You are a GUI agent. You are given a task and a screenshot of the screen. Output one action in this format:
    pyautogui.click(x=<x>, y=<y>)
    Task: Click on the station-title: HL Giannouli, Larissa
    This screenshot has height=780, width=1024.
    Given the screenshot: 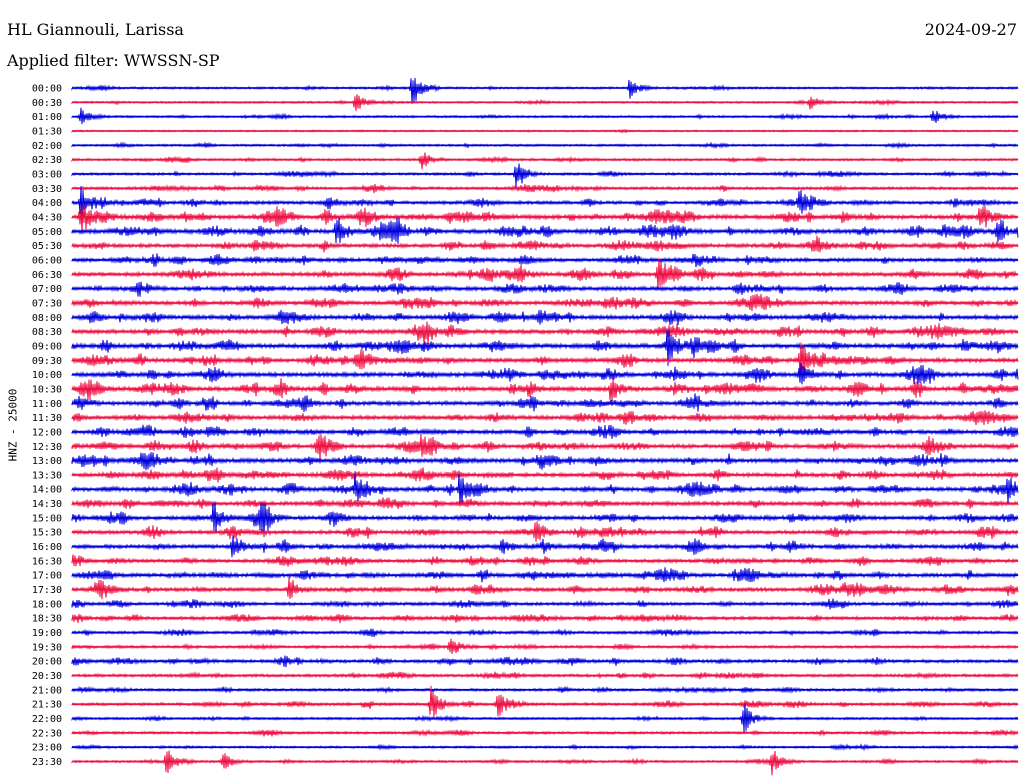 What is the action you would take?
    pyautogui.click(x=95, y=29)
    